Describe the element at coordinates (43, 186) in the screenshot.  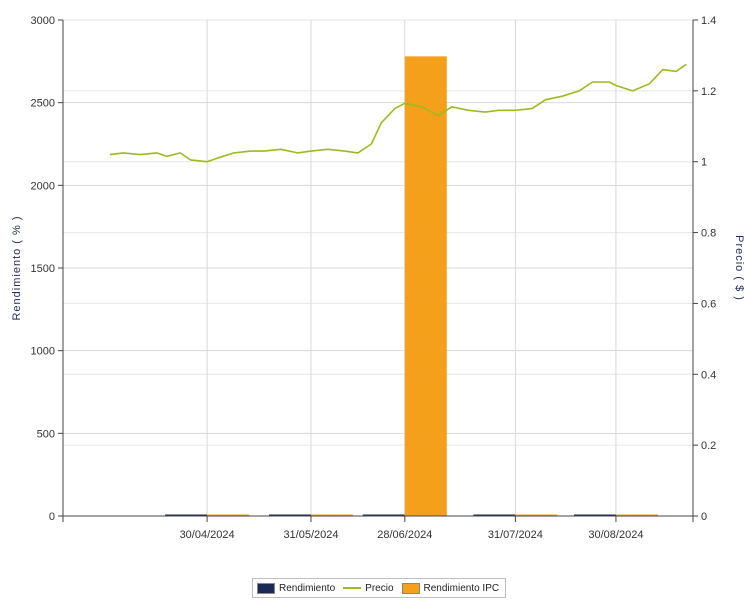
I see `left-tick-label: 2000` at that location.